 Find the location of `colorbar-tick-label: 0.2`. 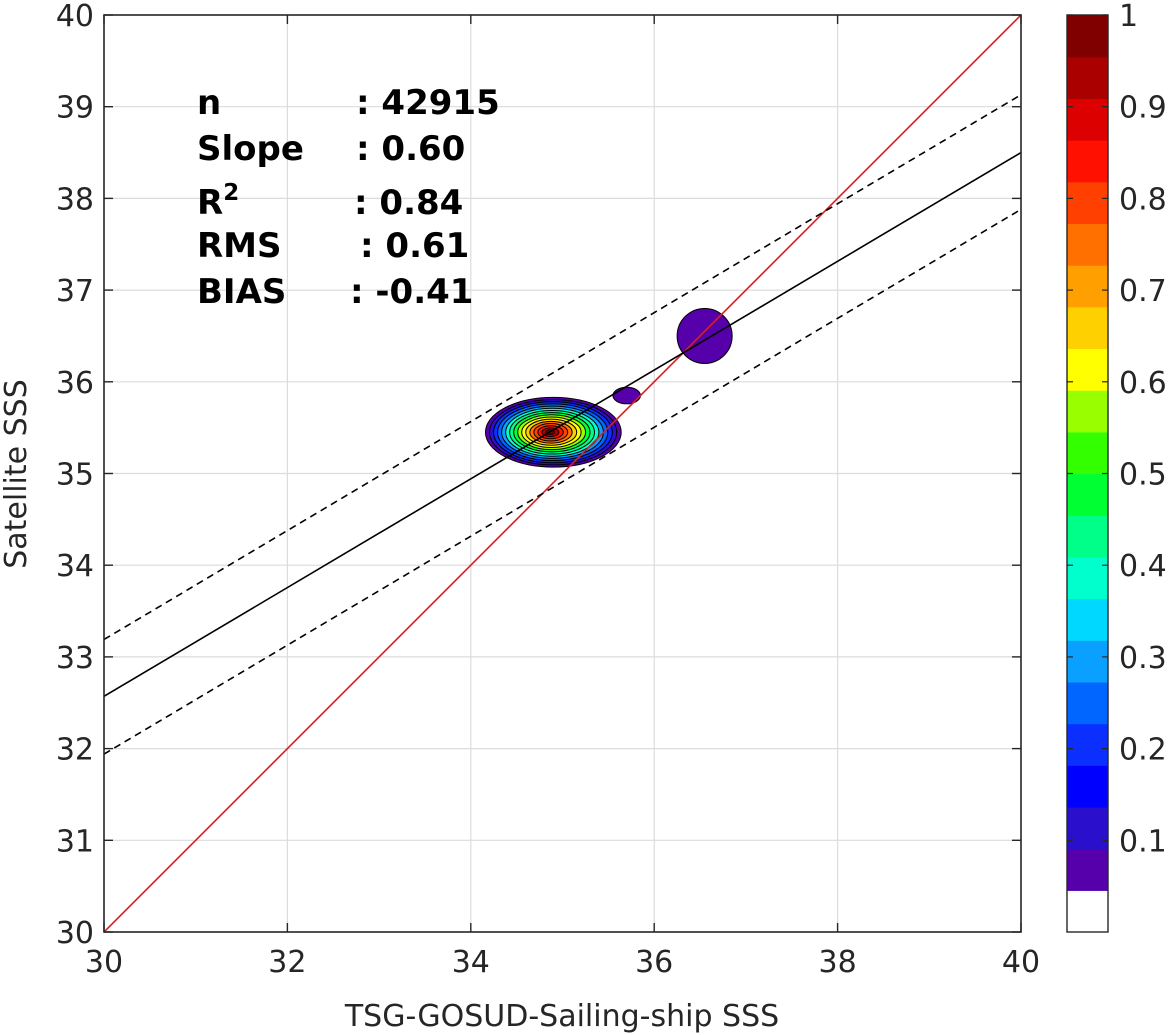

colorbar-tick-label: 0.2 is located at coordinates (1143, 750).